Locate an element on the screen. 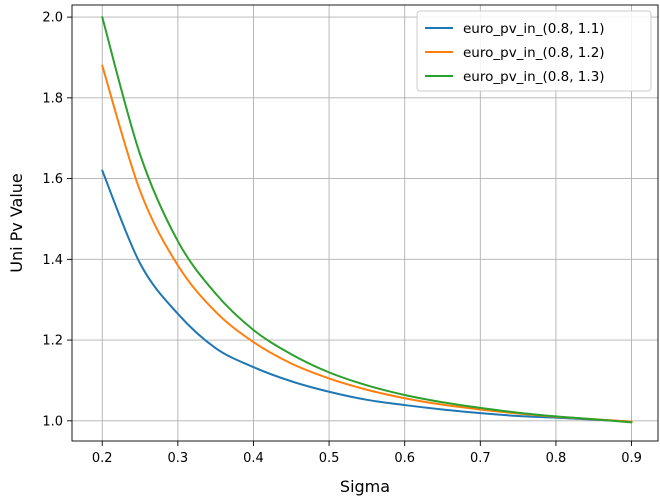  x-tick-label: 0.5 is located at coordinates (329, 458).